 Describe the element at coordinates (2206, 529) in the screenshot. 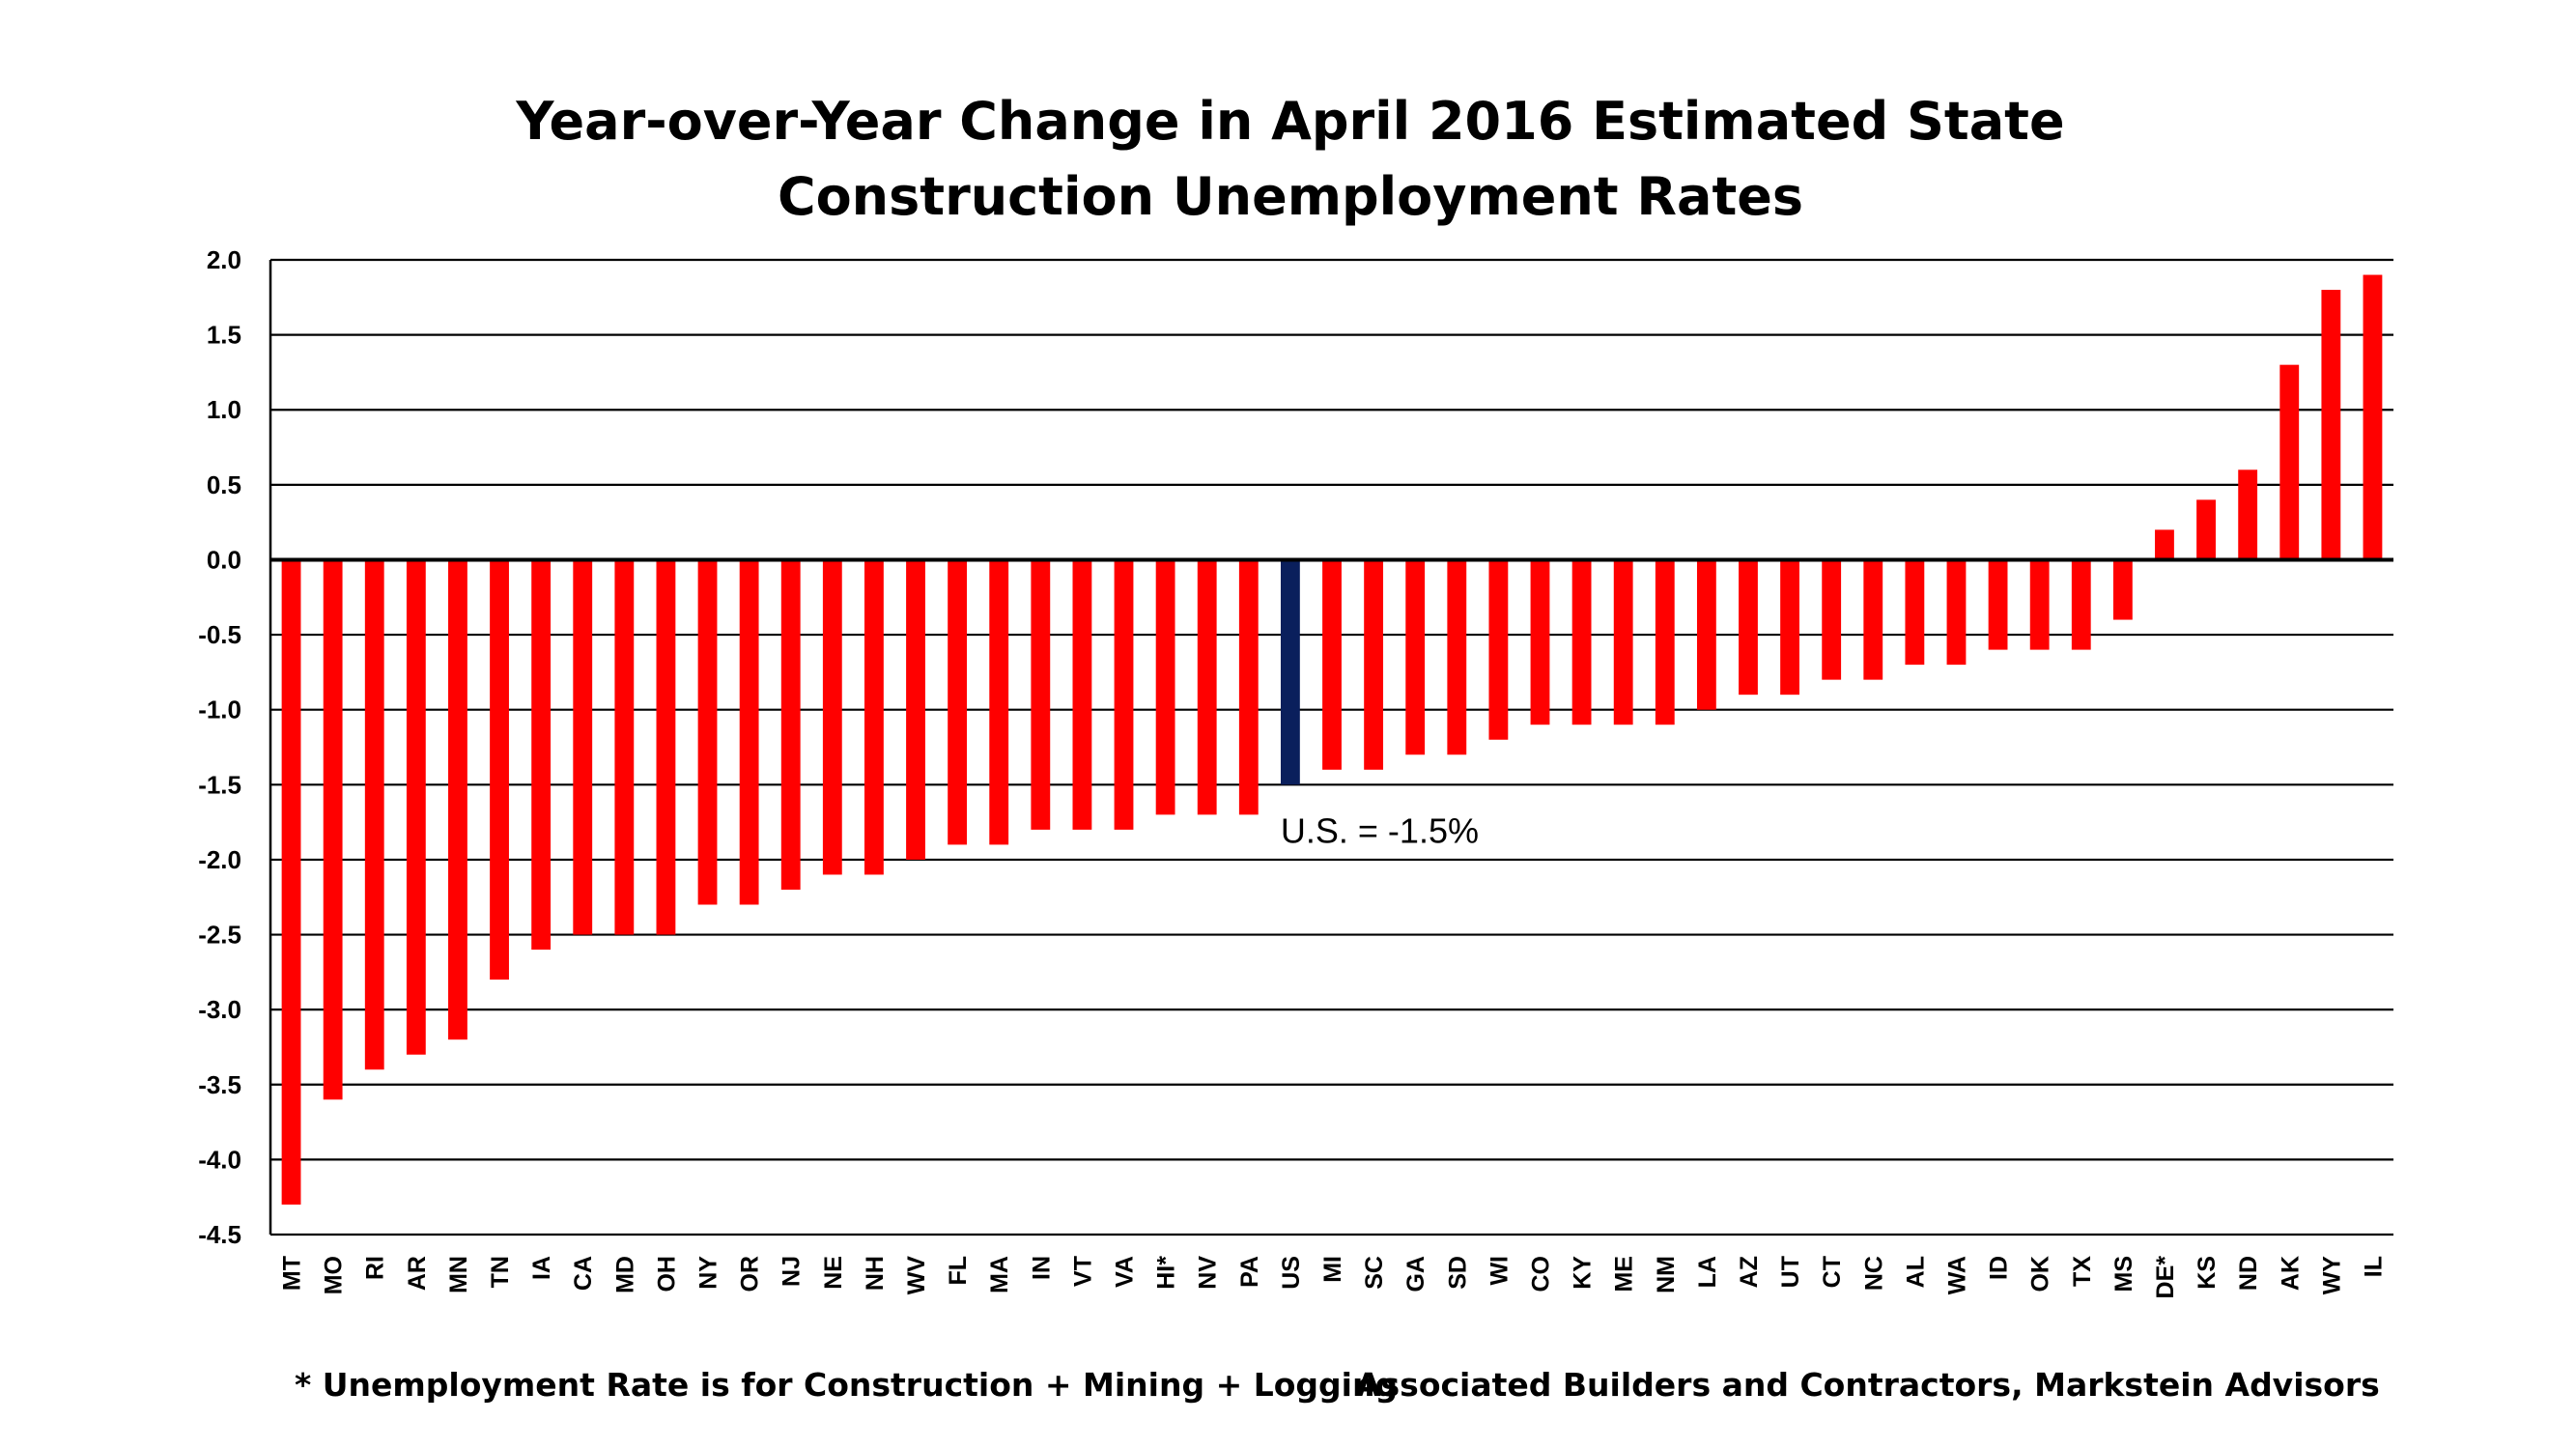

I see `bar-ks` at that location.